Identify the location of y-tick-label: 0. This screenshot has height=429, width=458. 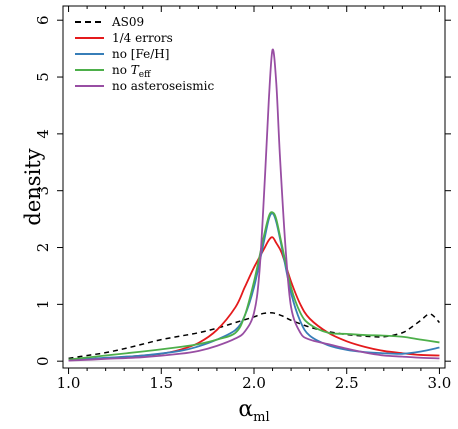
(43, 361).